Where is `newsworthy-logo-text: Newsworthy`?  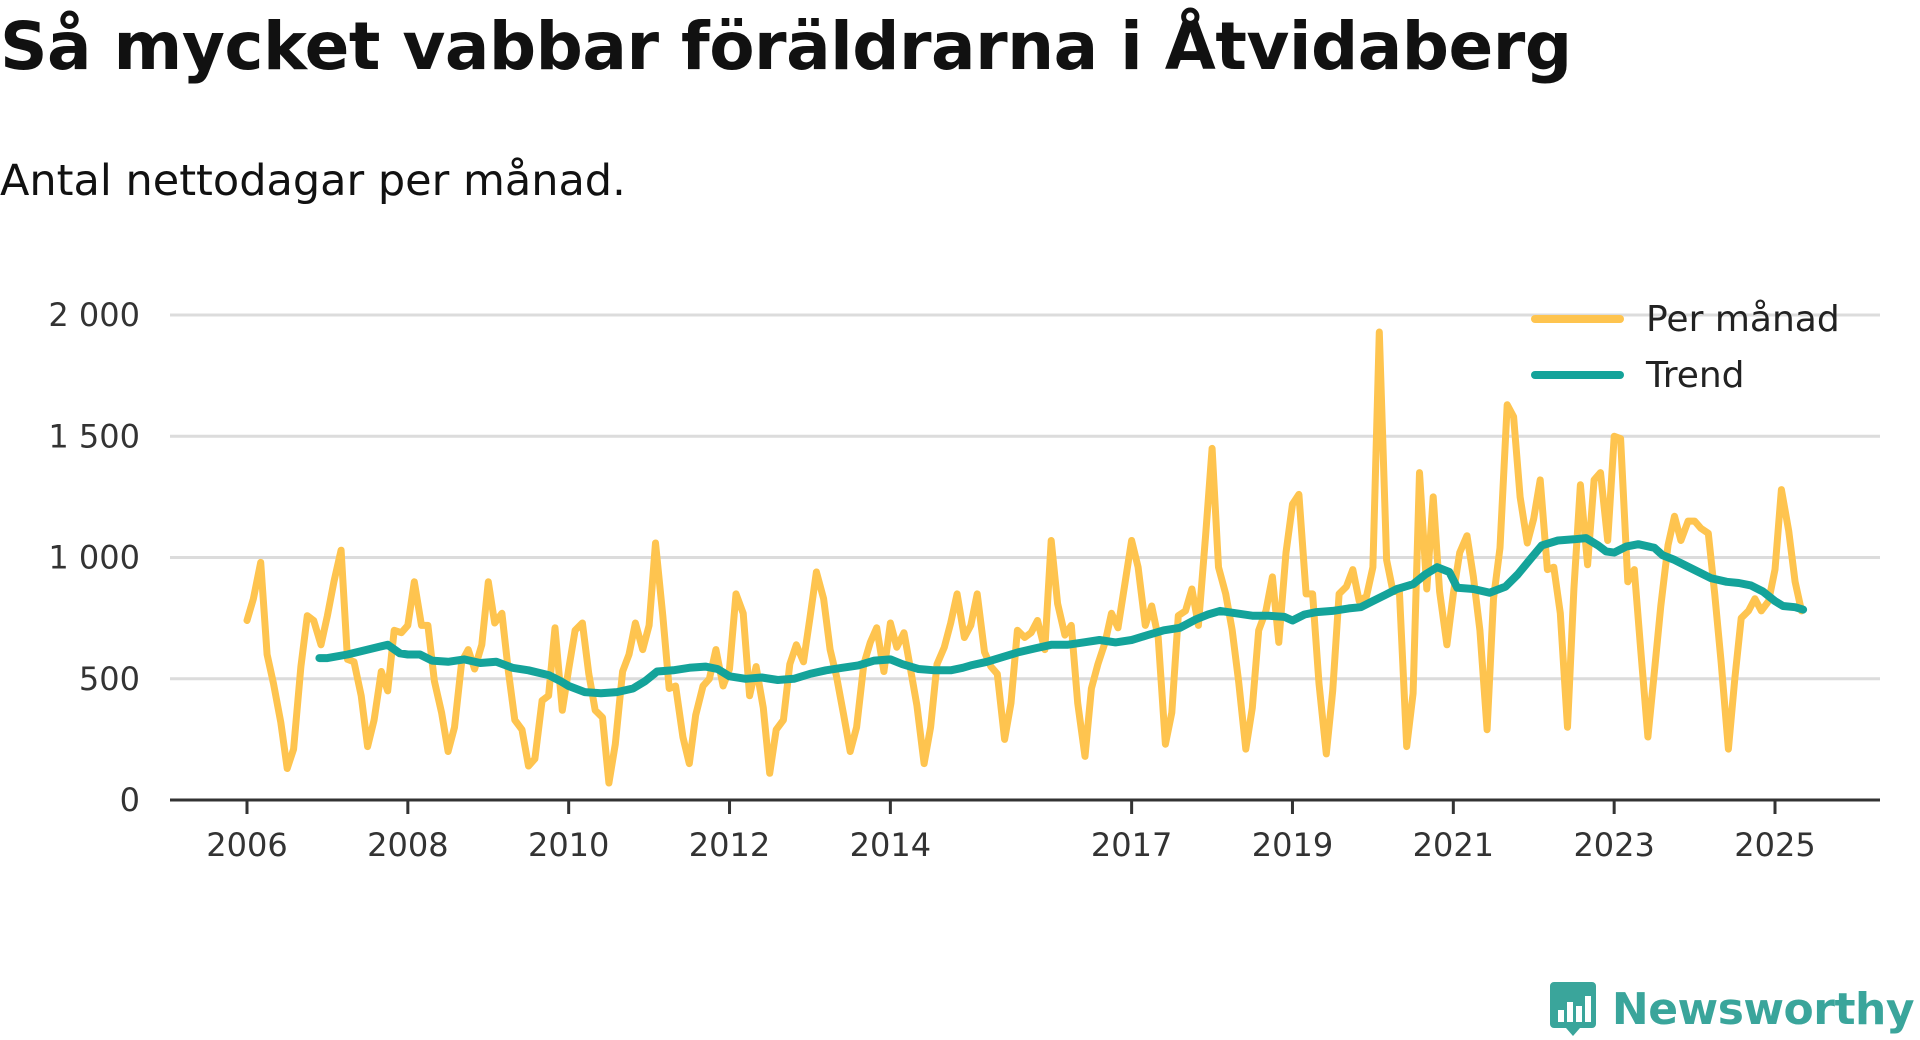
newsworthy-logo-text: Newsworthy is located at coordinates (1763, 1009).